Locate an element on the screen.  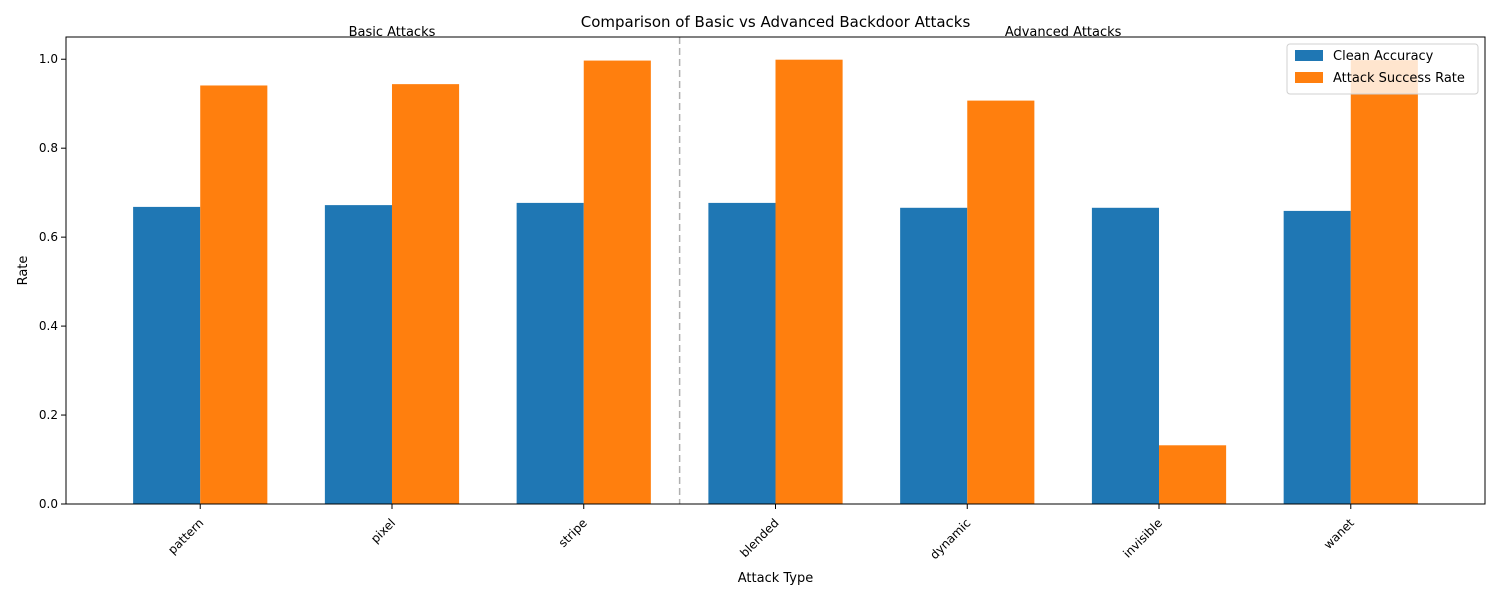
bar-attack-success-rate-stripe is located at coordinates (617, 282).